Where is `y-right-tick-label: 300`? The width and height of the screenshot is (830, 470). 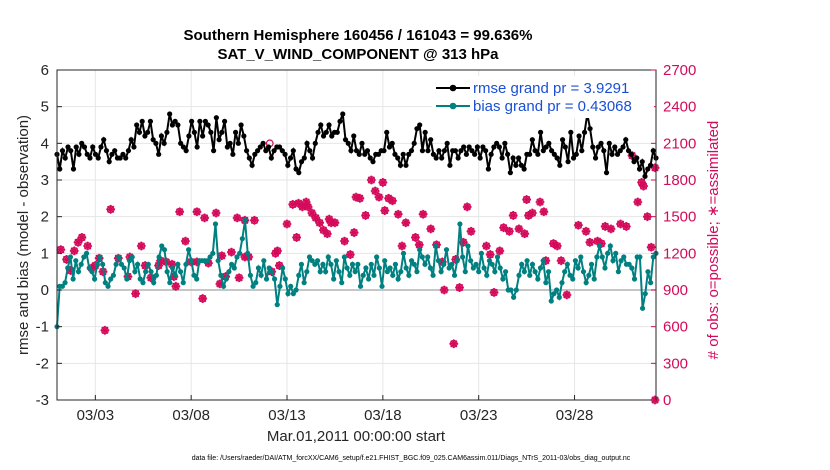
y-right-tick-label: 300 is located at coordinates (675, 363).